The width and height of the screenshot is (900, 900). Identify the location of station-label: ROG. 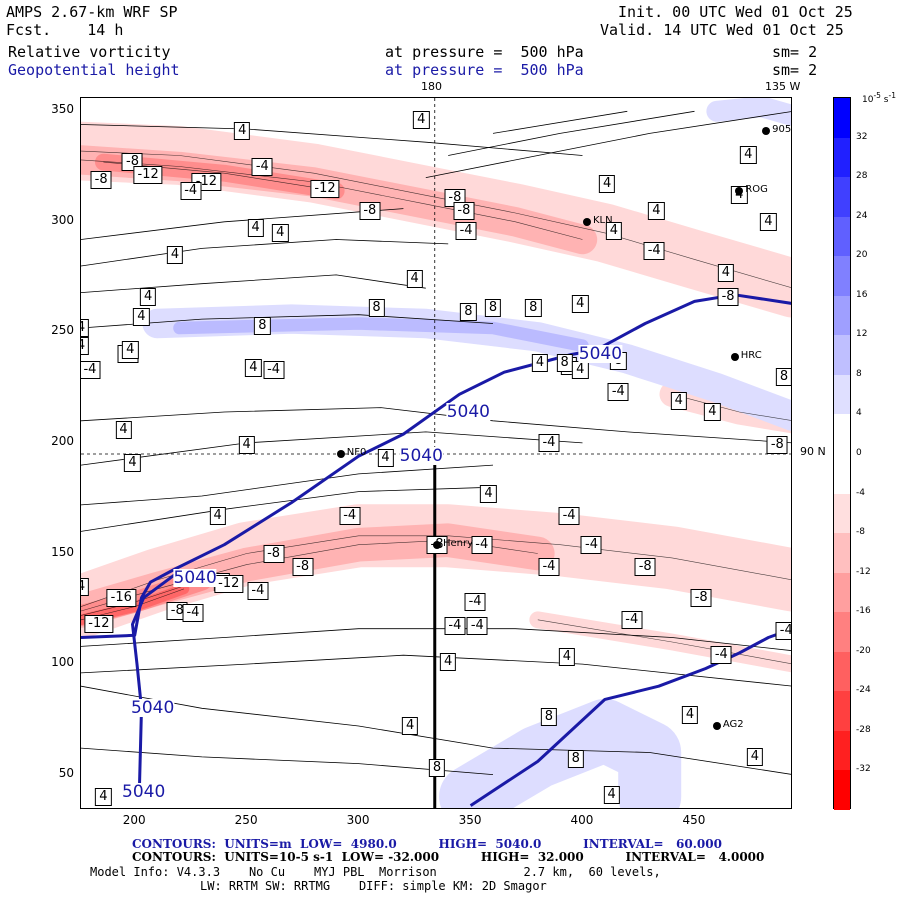
(756, 189).